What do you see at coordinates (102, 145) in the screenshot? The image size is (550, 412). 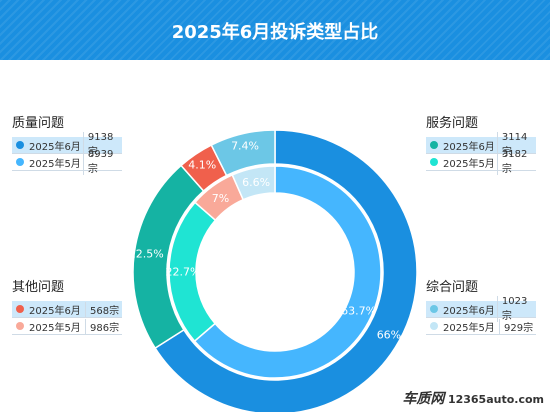 I see `legend-value: 9138宗` at bounding box center [102, 145].